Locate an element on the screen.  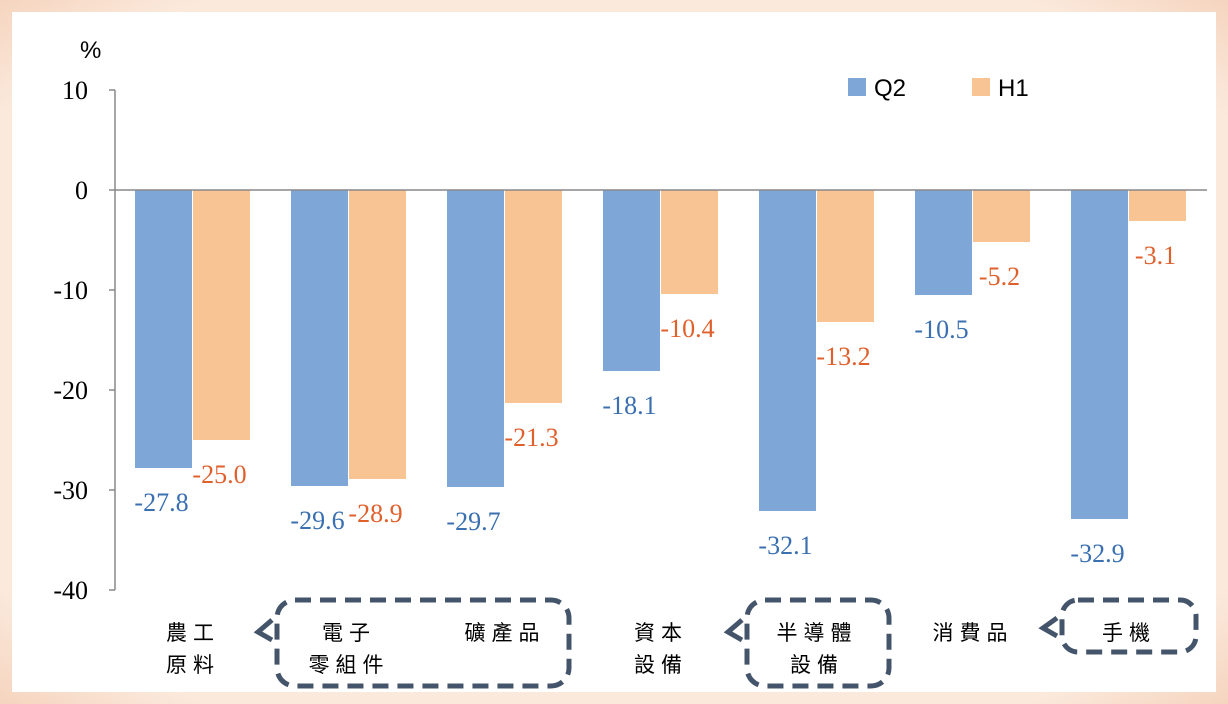
y-tick-label: -40 is located at coordinates (70, 590).